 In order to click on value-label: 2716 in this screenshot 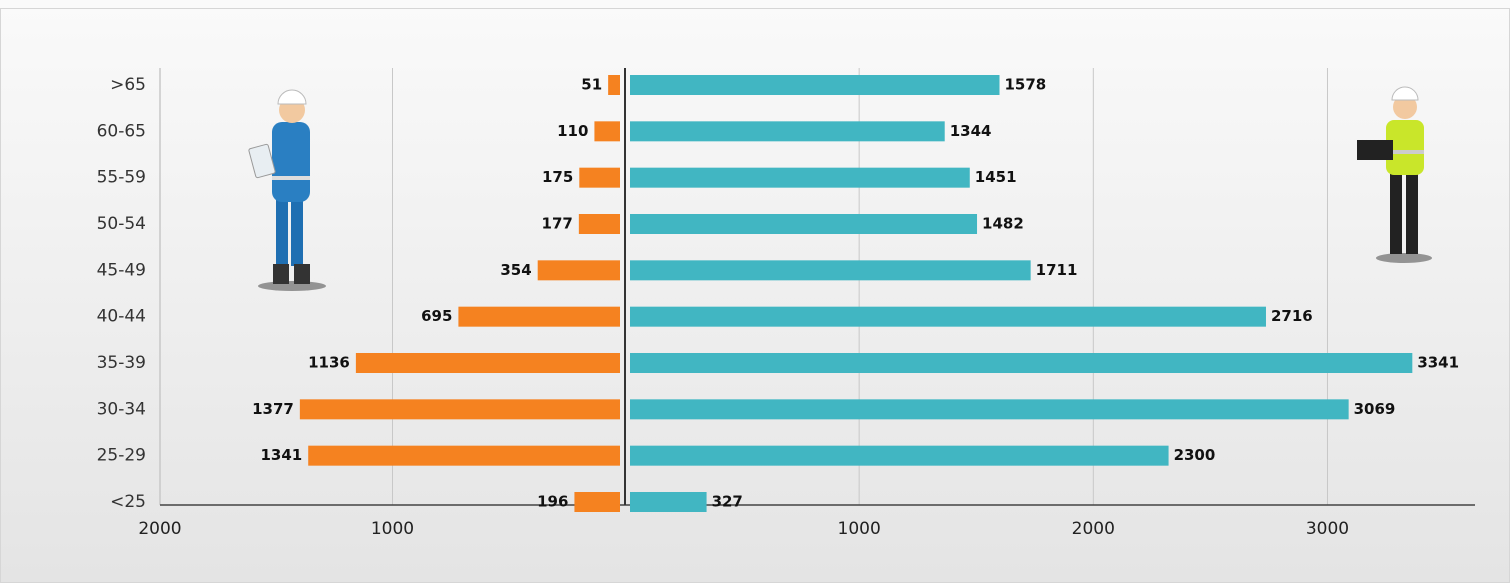, I will do `click(1292, 316)`.